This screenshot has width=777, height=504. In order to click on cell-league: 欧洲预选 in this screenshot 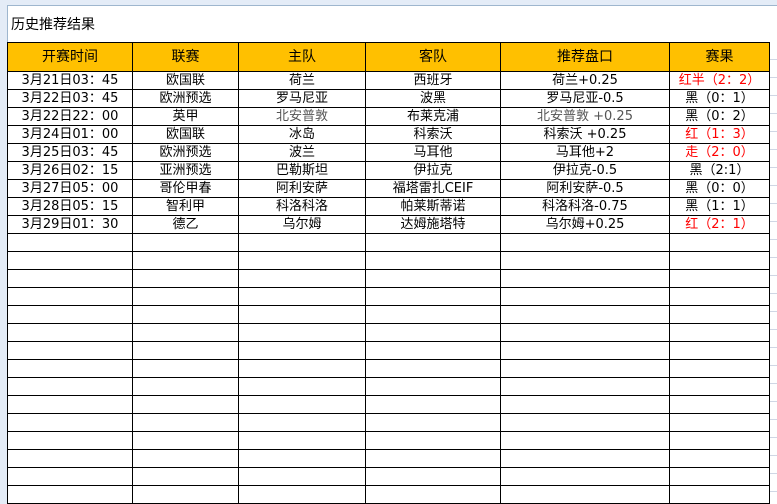, I will do `click(185, 98)`.